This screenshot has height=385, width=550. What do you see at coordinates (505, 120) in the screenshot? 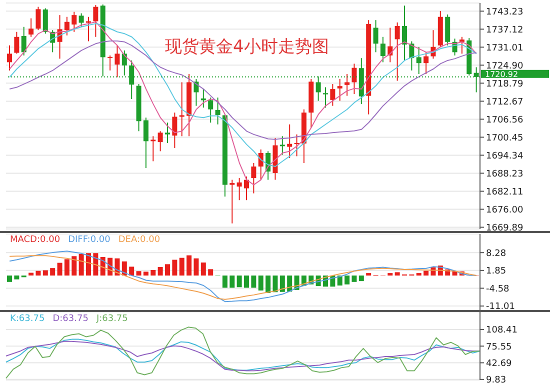
I see `y-tick-label: 1706.56` at bounding box center [505, 120].